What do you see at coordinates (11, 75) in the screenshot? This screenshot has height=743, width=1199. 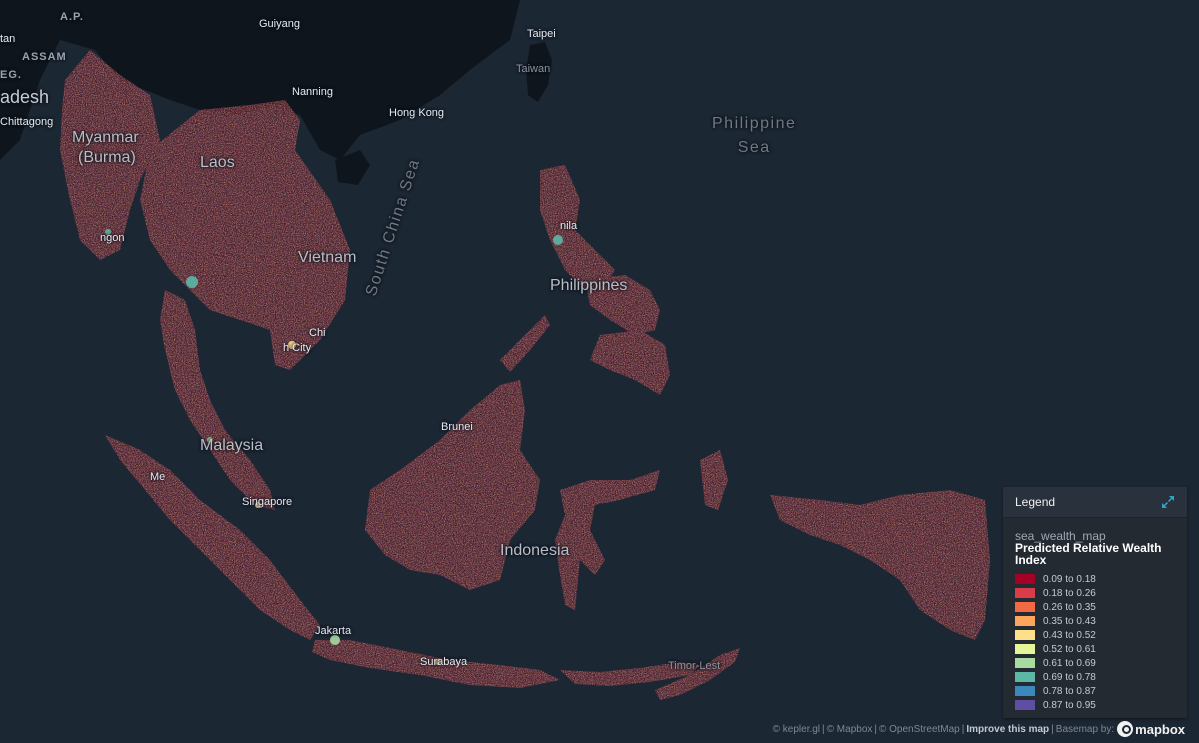 I see `label-eg: EG.` at bounding box center [11, 75].